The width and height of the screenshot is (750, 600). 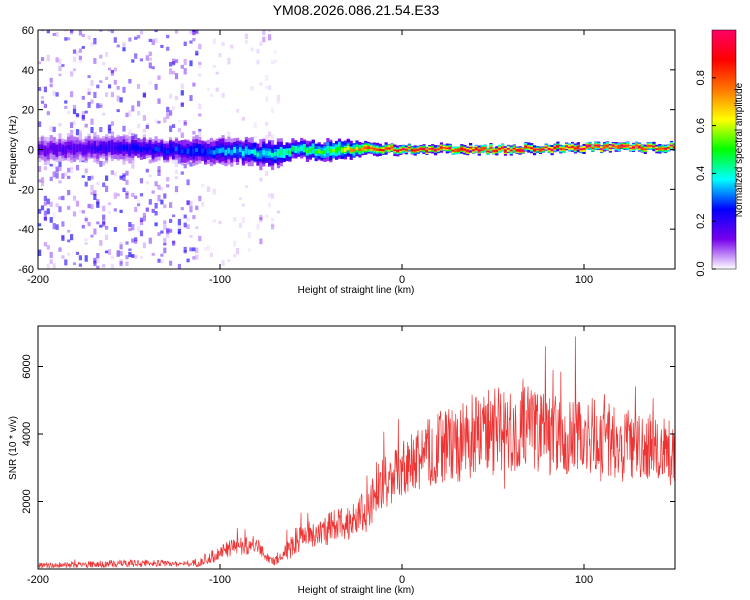 I want to click on snr-y-label: SNR (10 * v/v), so click(x=13, y=448).